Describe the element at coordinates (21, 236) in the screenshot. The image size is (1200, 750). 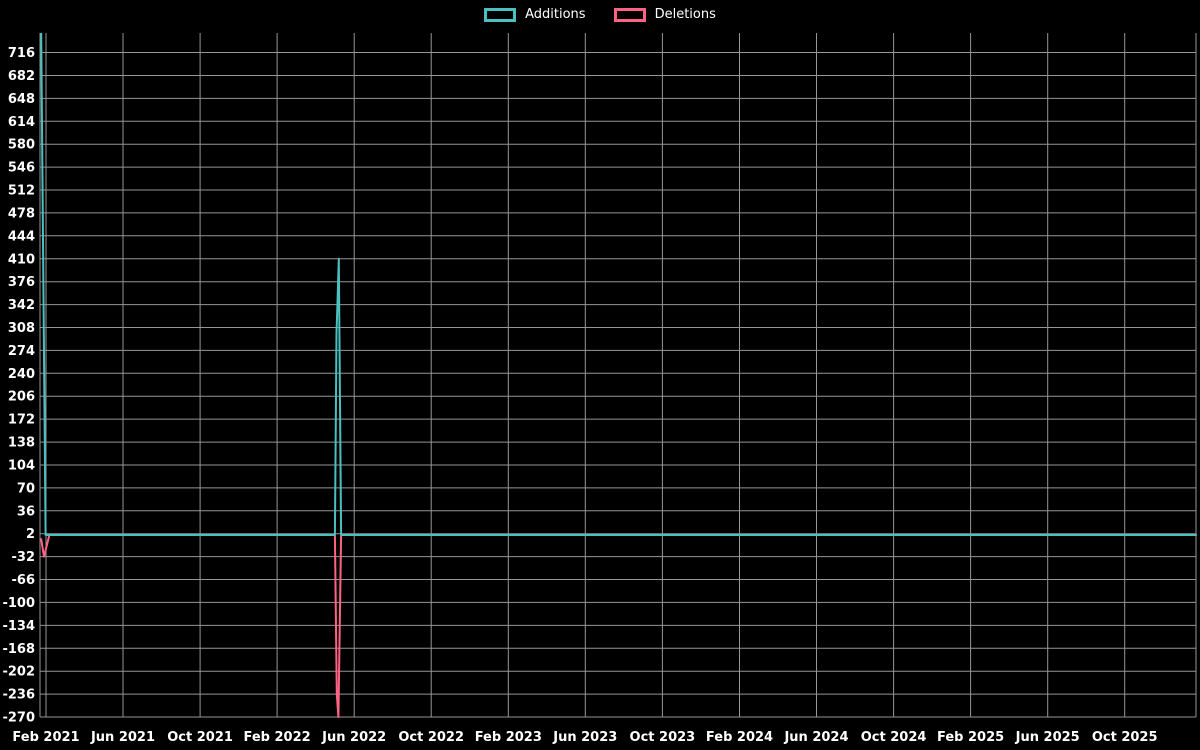
I see `svg-text: 444` at that location.